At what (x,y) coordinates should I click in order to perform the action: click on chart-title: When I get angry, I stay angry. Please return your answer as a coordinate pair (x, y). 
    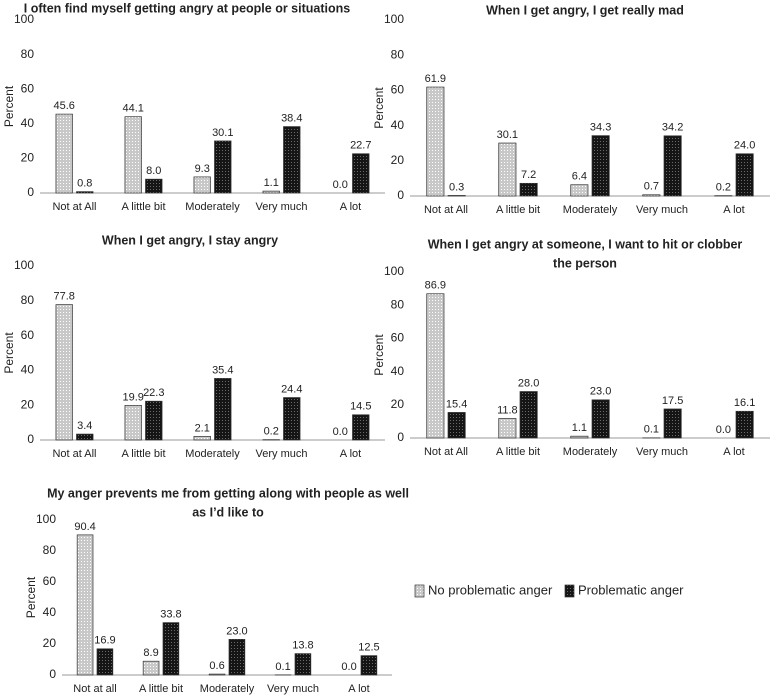
    Looking at the image, I should click on (190, 240).